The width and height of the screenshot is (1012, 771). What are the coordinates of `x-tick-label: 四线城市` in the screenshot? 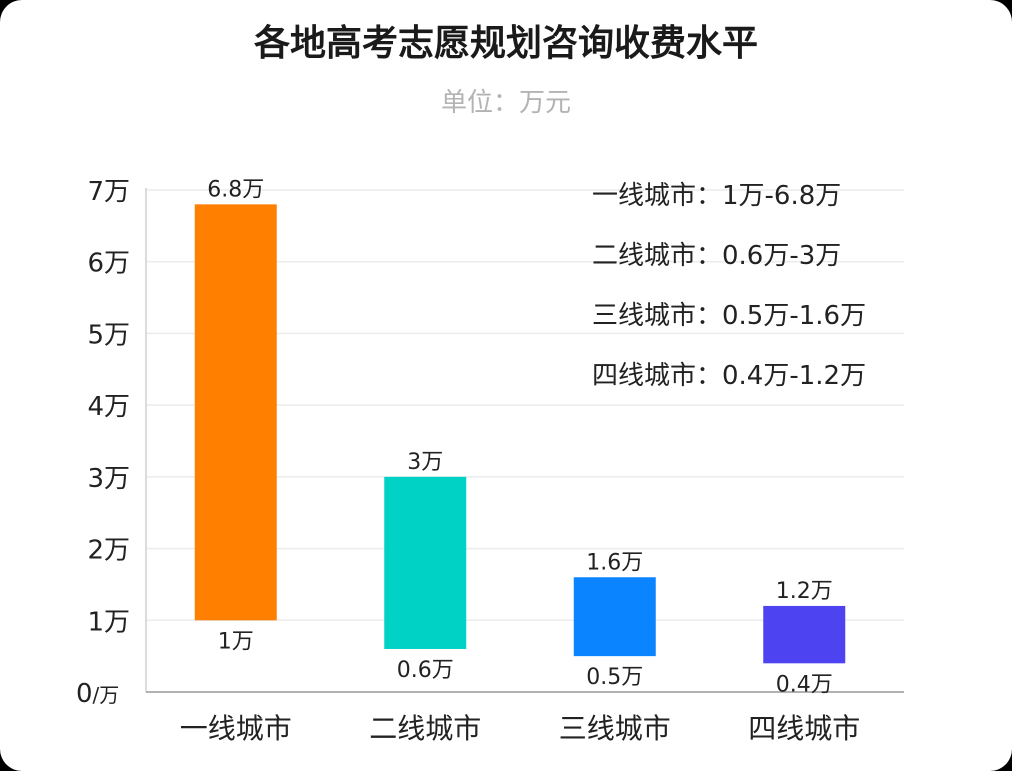 It's located at (804, 728).